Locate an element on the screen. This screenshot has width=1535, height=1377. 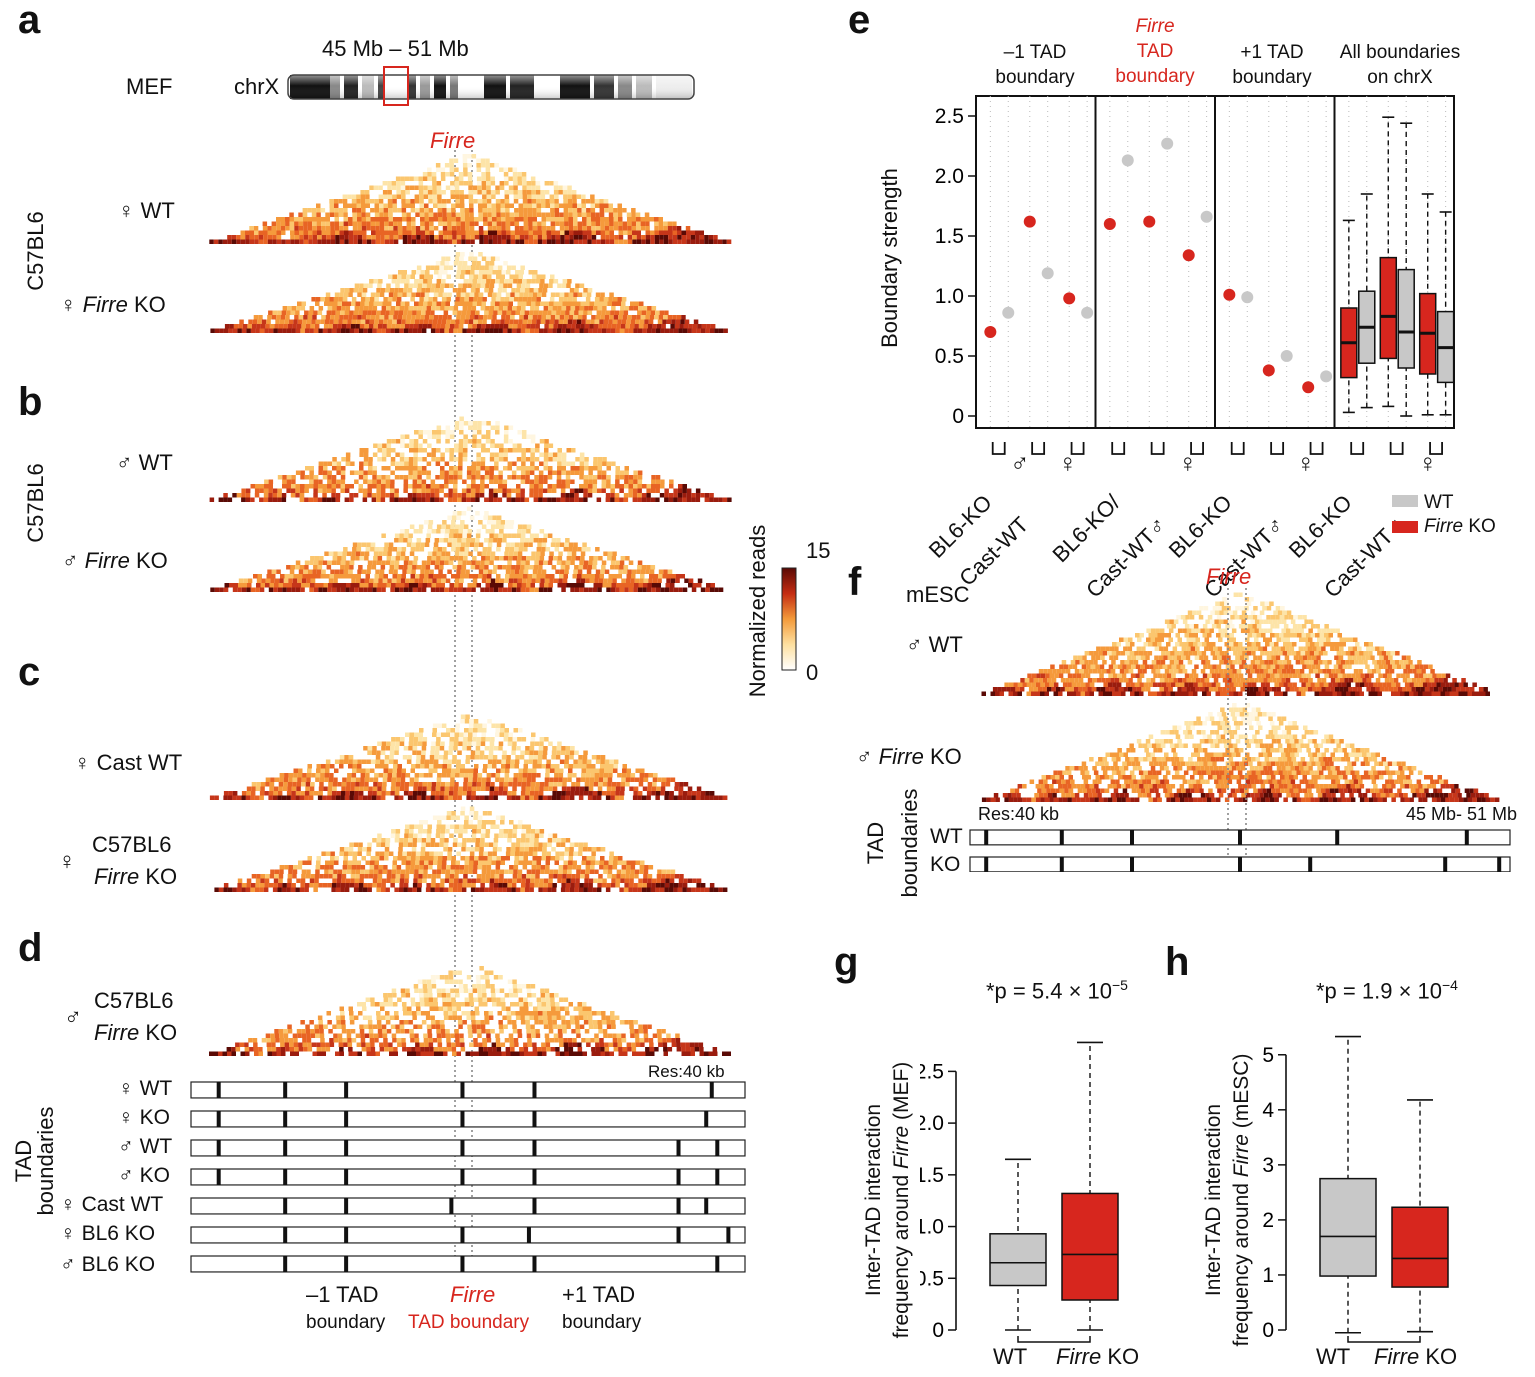
tad-side-label-f1: TAD is located at coordinates (875, 843).